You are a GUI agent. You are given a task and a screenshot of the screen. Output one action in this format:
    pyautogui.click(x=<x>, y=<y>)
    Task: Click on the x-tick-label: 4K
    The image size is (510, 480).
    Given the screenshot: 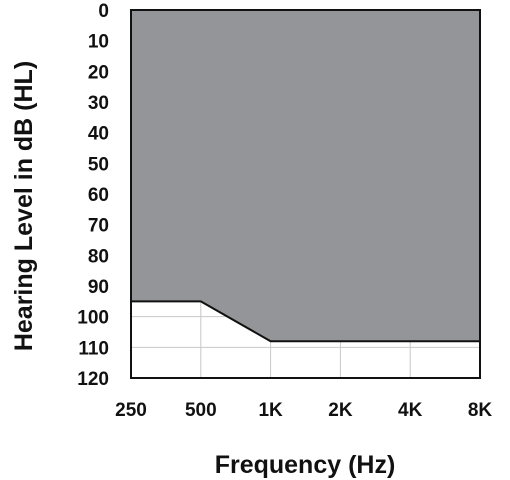 What is the action you would take?
    pyautogui.click(x=410, y=410)
    